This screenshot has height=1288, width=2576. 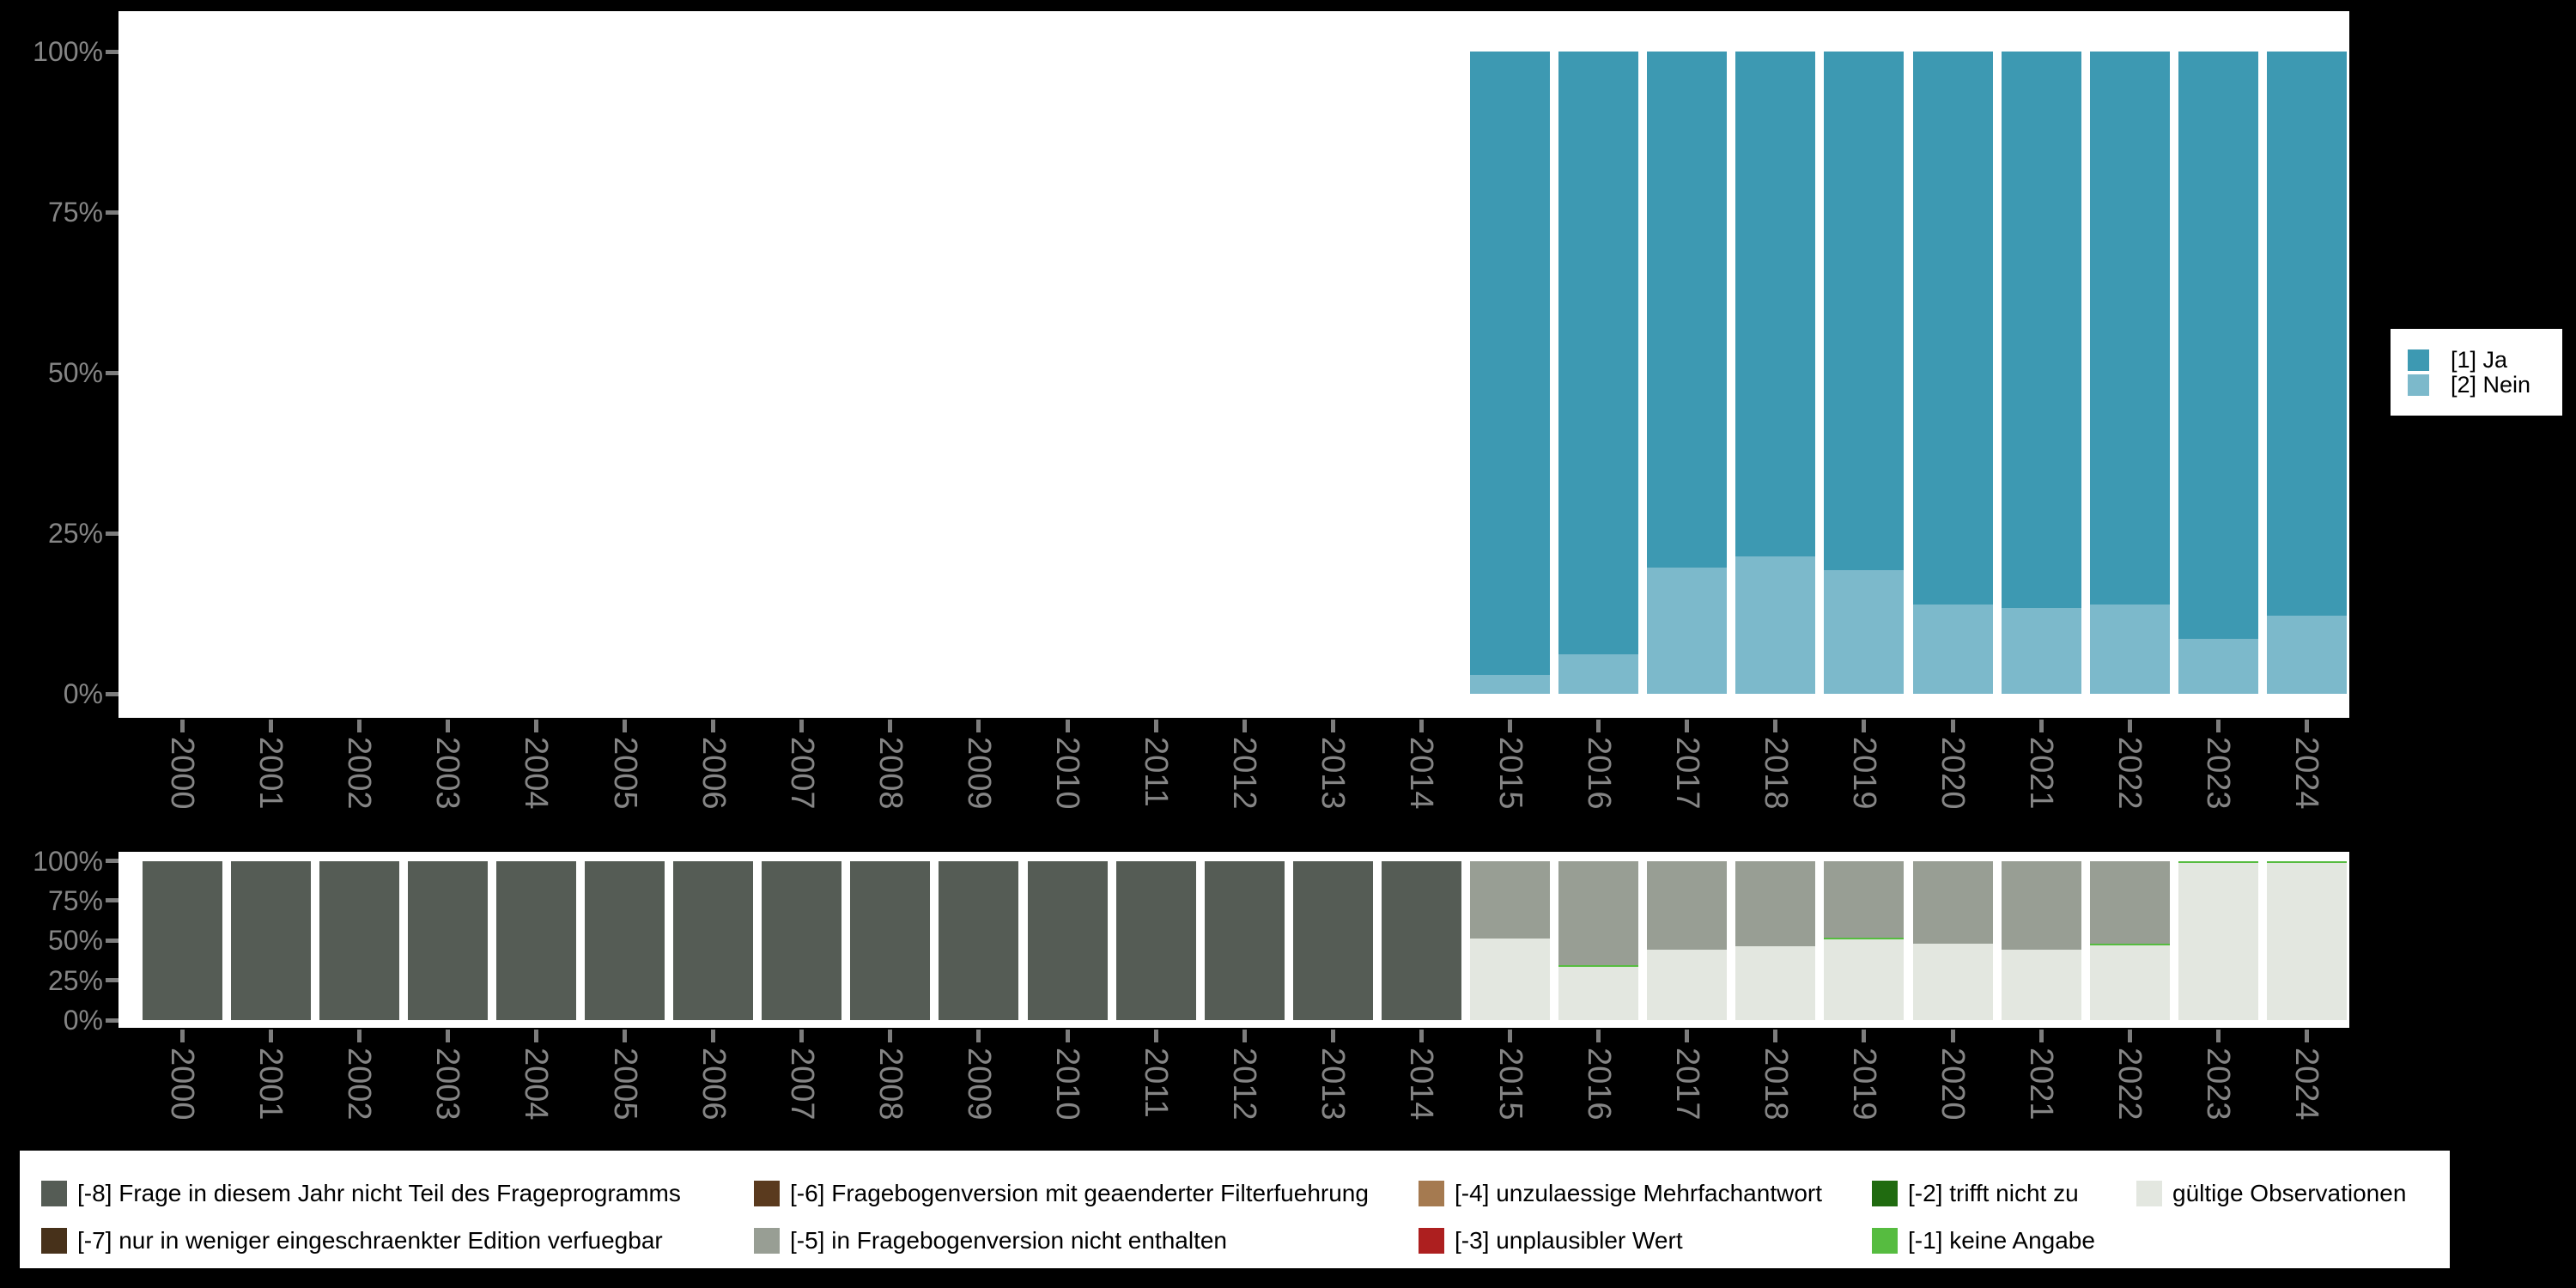 I want to click on x-axis-year-label: 2004, so click(x=536, y=1085).